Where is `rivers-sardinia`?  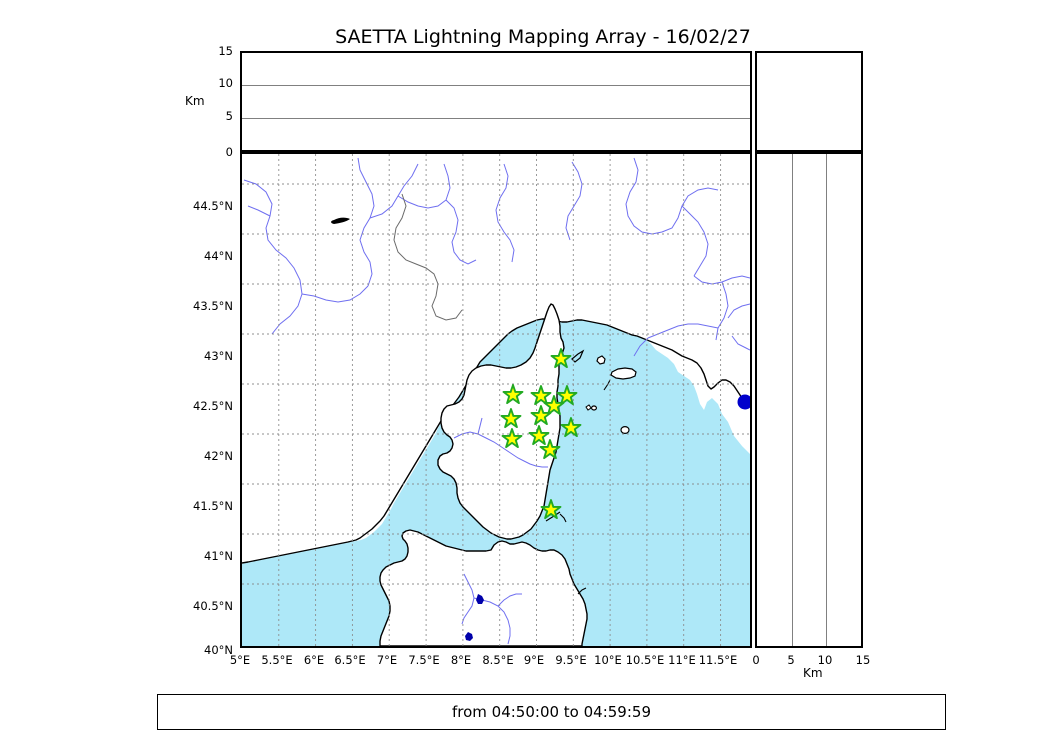 rivers-sardinia is located at coordinates (491, 609).